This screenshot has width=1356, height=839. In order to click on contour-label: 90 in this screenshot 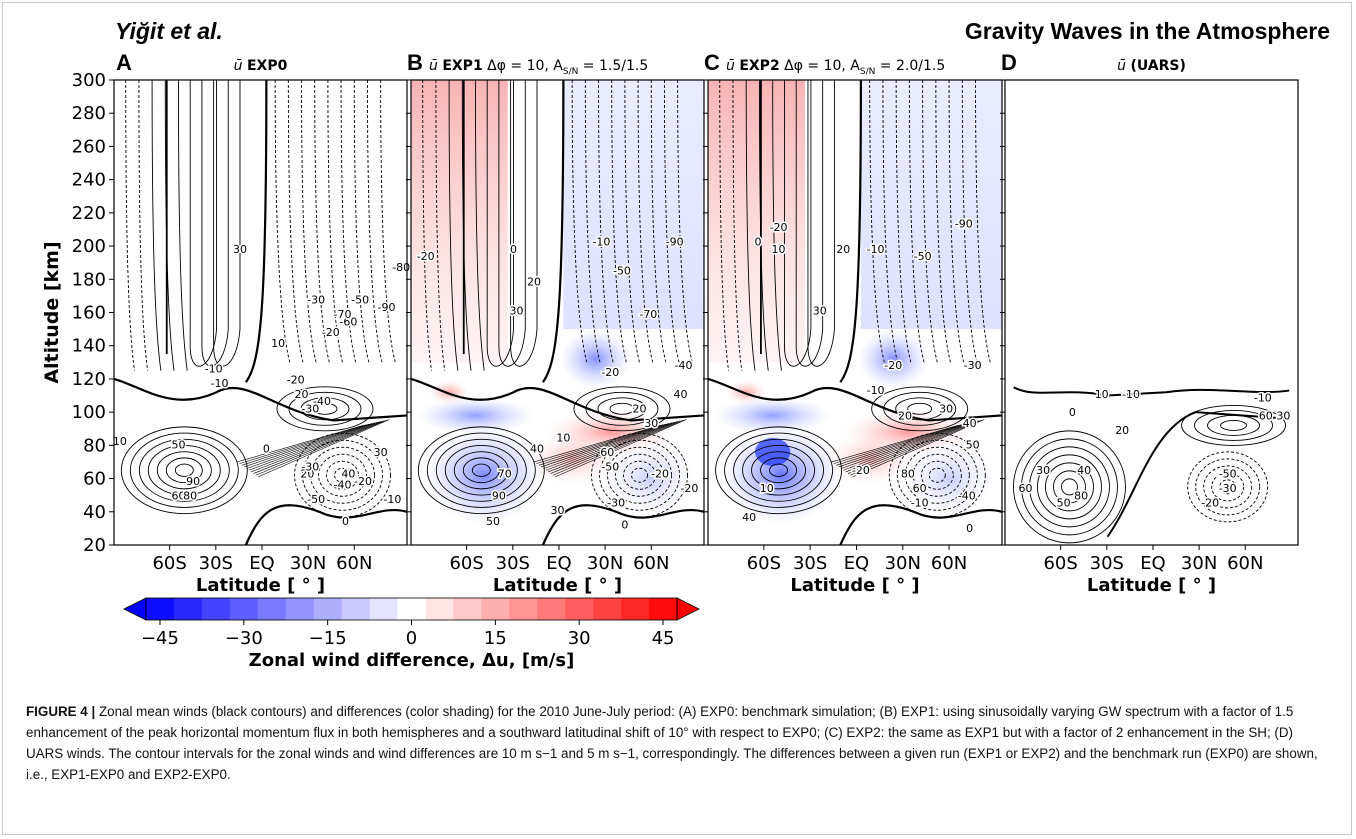, I will do `click(193, 481)`.